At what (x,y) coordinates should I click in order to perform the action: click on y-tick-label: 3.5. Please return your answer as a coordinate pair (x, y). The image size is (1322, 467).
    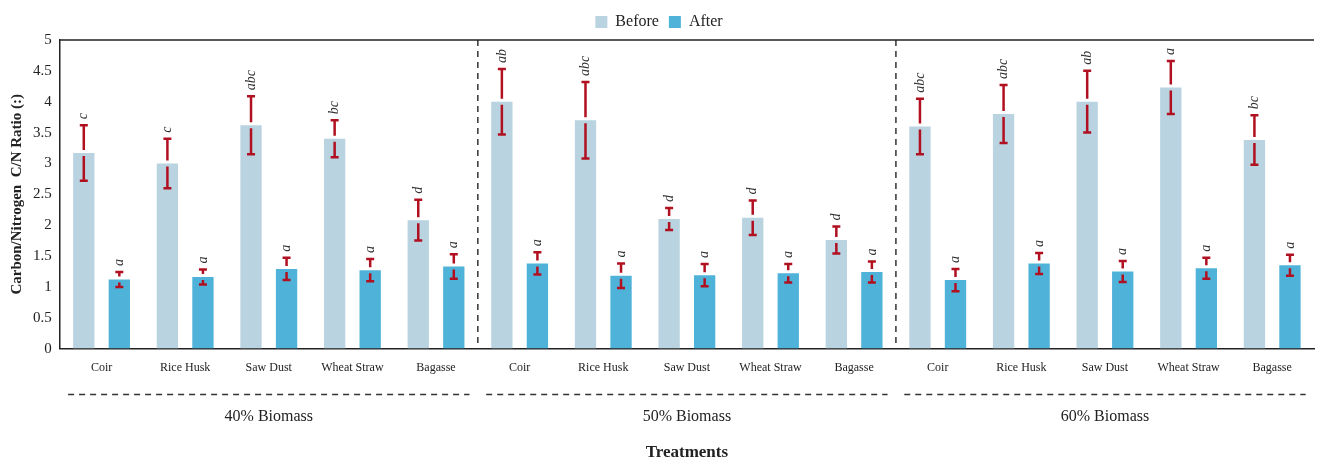
    Looking at the image, I should click on (42, 131).